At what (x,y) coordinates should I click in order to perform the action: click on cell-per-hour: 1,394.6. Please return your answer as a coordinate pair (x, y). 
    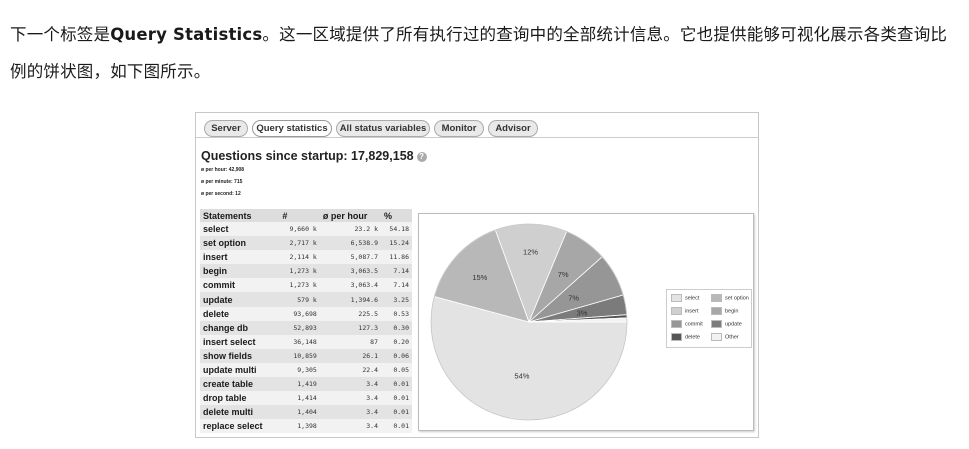
    Looking at the image, I should click on (350, 299).